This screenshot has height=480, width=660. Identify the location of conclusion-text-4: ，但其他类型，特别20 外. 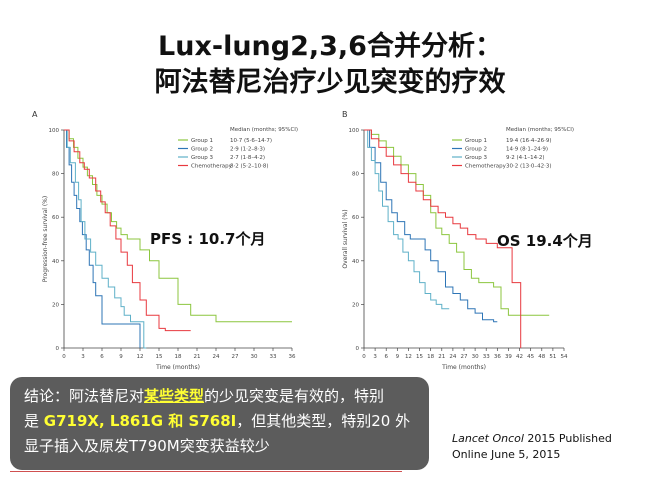
(323, 421).